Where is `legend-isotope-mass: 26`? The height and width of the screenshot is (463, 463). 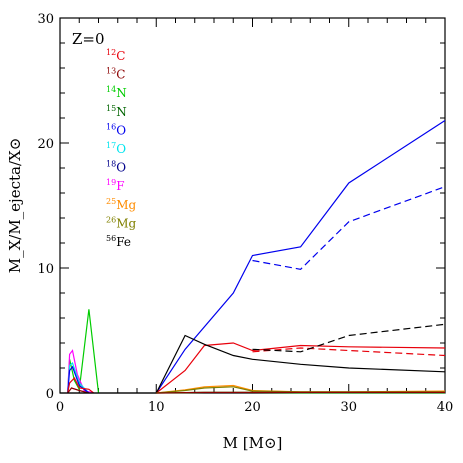 legend-isotope-mass: 26 is located at coordinates (111, 219).